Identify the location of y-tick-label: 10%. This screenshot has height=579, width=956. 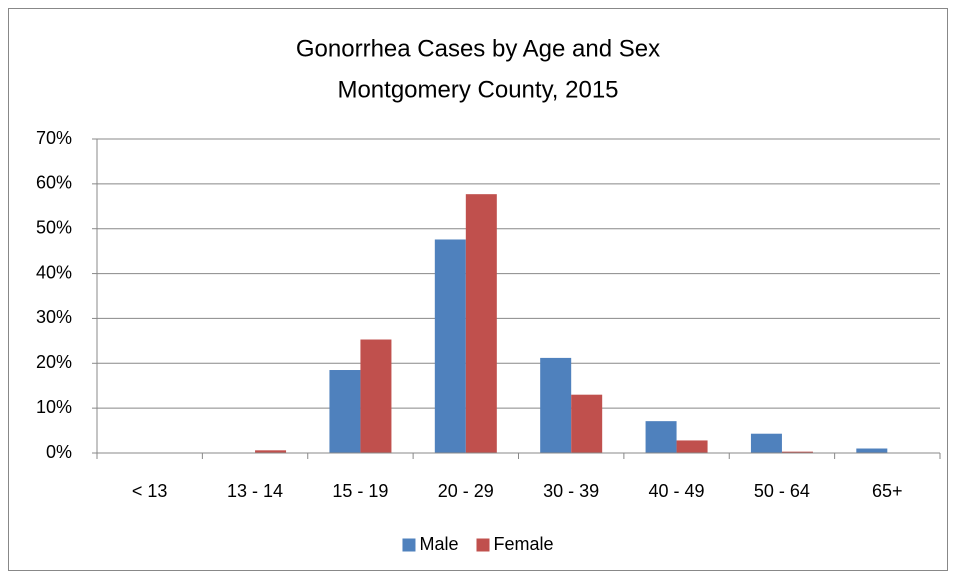
(54, 407).